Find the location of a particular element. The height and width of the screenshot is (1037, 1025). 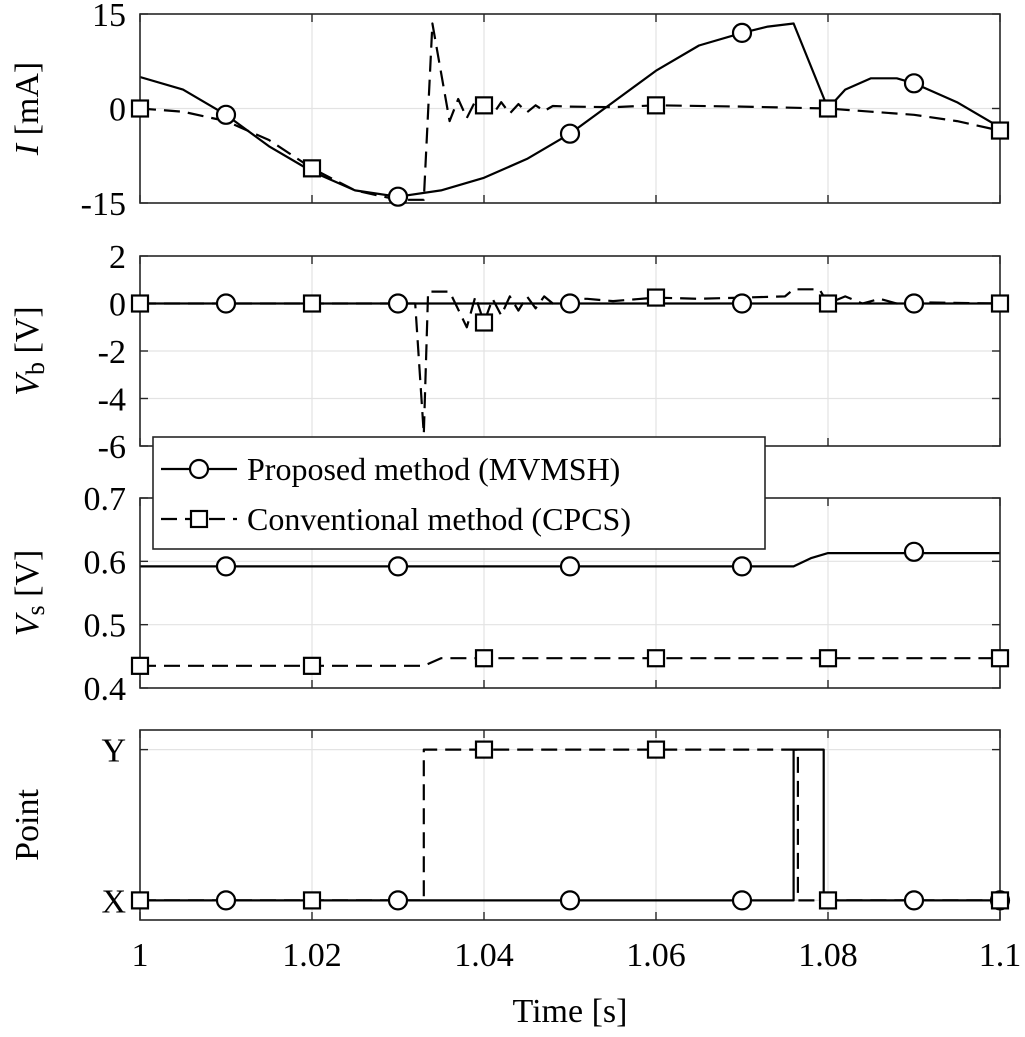

y-label-unit: [mA] is located at coordinates (27, 103).